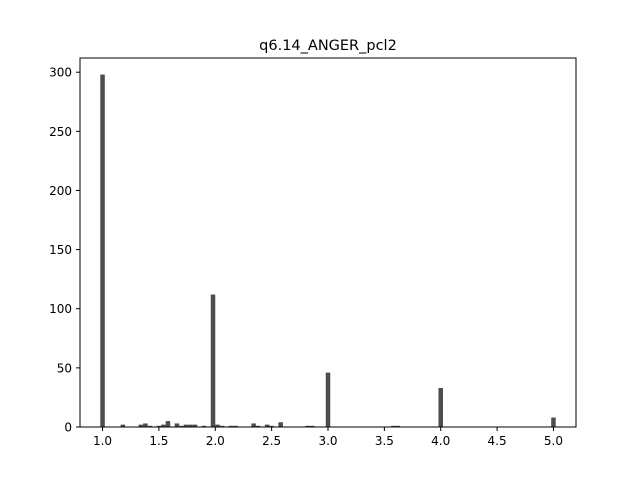  What do you see at coordinates (68, 428) in the screenshot?
I see `y-tick-label: 0` at bounding box center [68, 428].